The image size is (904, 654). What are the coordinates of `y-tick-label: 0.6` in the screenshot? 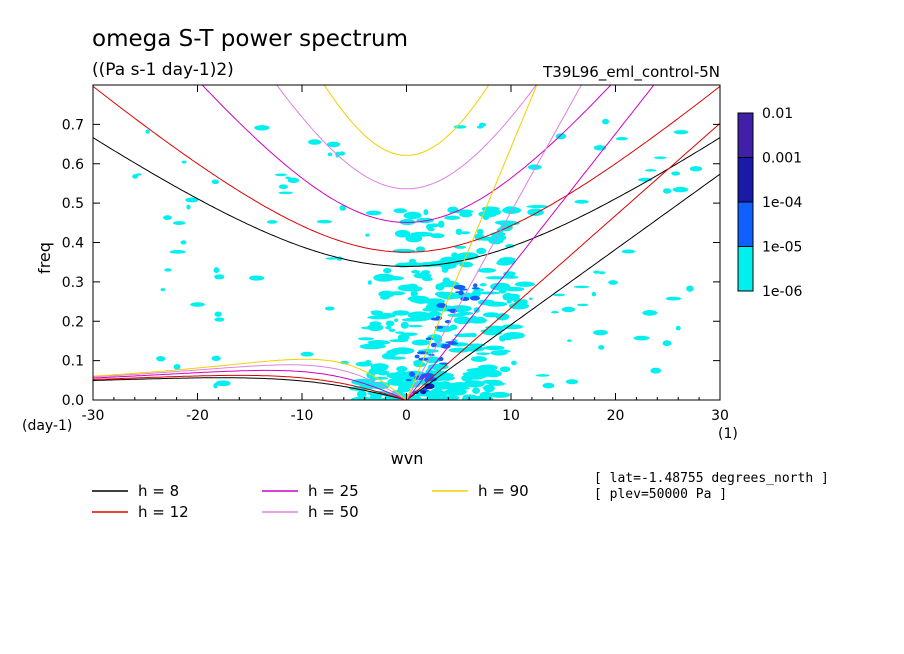 It's located at (73, 165).